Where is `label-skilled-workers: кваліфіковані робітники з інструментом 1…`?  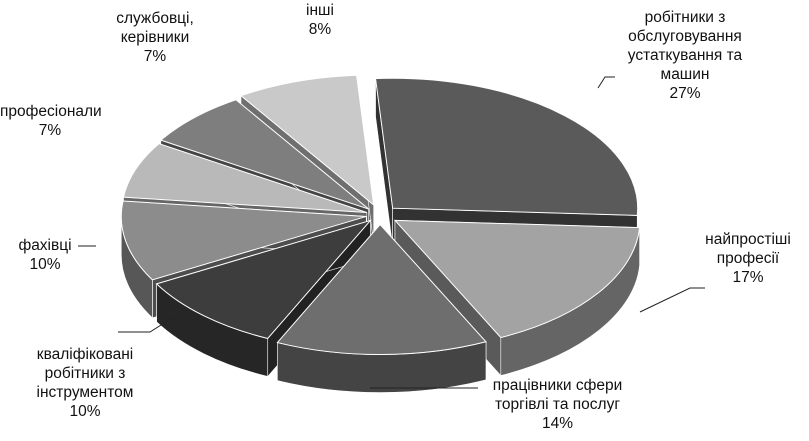
label-skilled-workers: кваліфіковані робітники з інструментом 1… is located at coordinates (85, 383).